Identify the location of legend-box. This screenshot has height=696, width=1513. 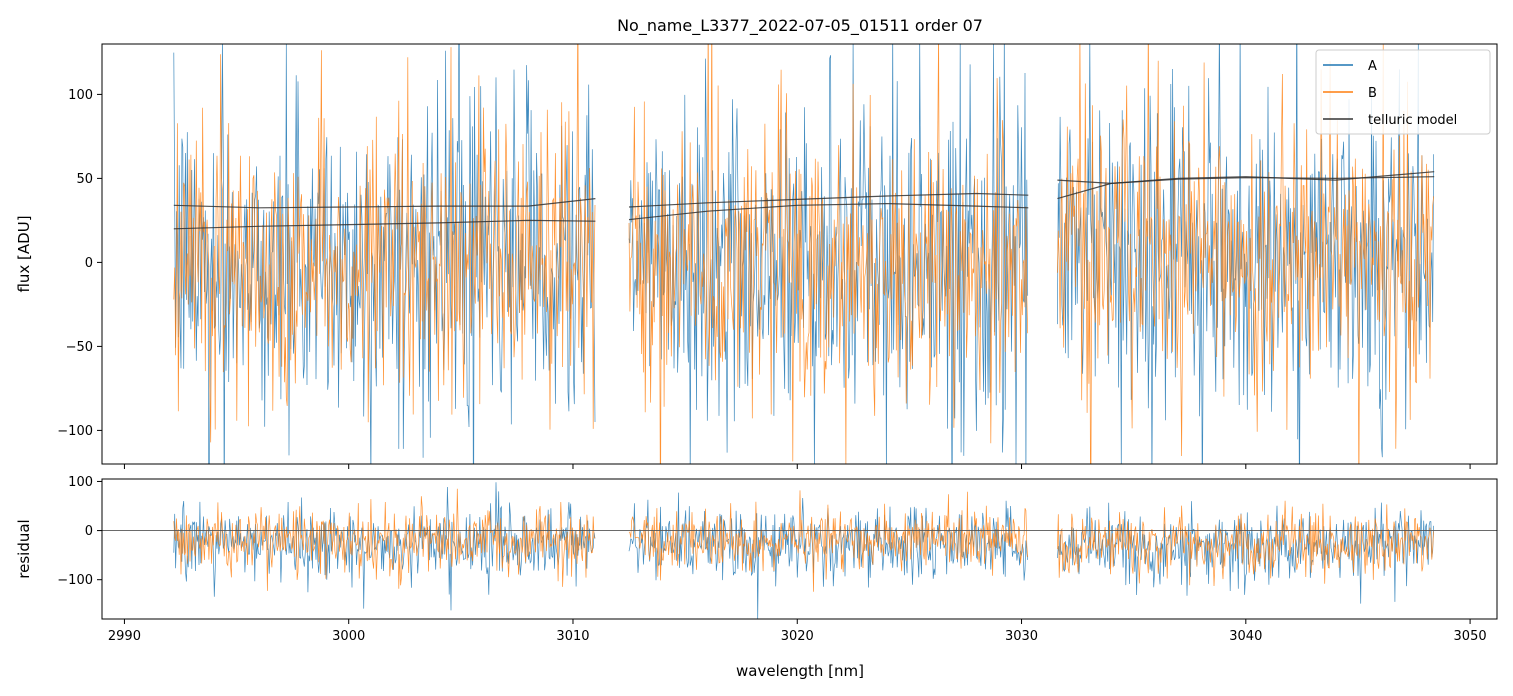
(1403, 92).